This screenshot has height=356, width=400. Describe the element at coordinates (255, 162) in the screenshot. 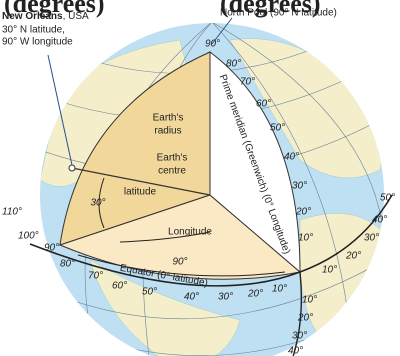

I see `prime-meridian-sector` at that location.